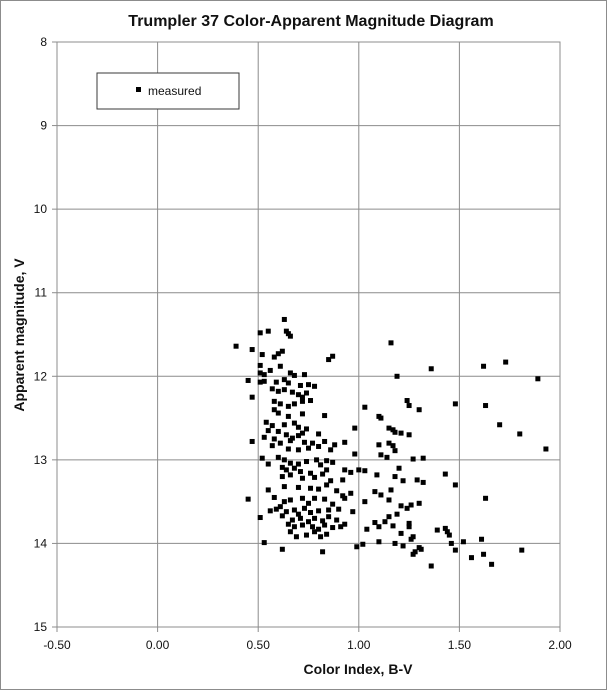  Describe the element at coordinates (19, 335) in the screenshot. I see `y-axis-title: Apparent magnitude, V` at that location.